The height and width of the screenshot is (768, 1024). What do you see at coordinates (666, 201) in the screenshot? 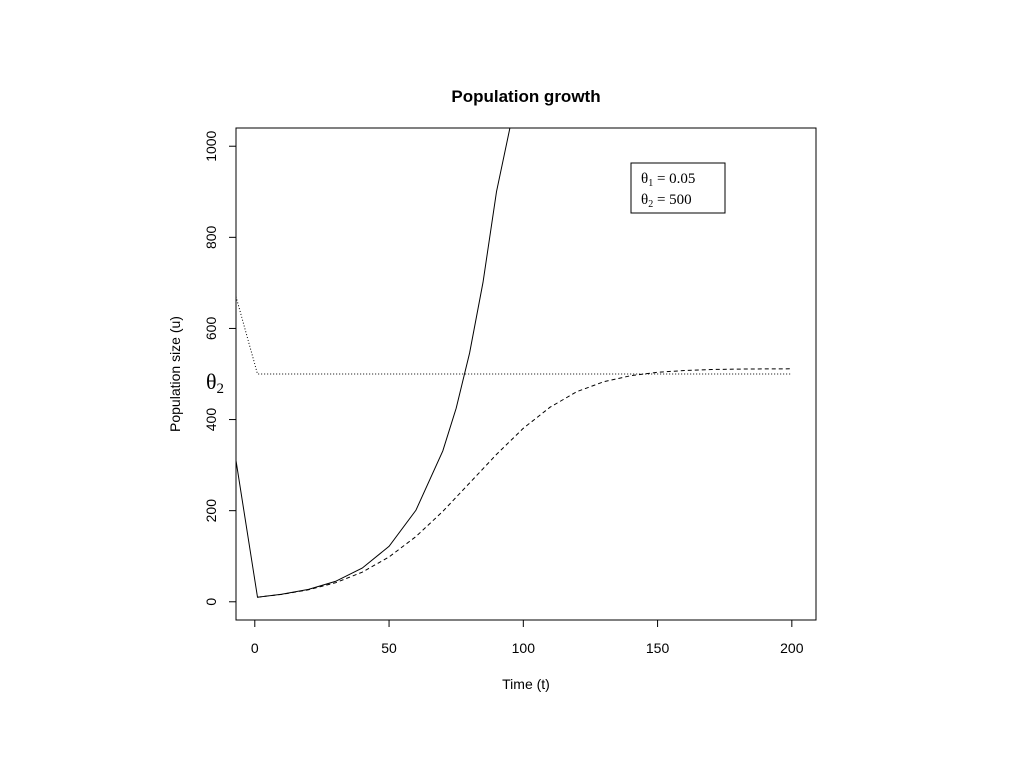
I see `legend-entry: θ2 = 500` at bounding box center [666, 201].